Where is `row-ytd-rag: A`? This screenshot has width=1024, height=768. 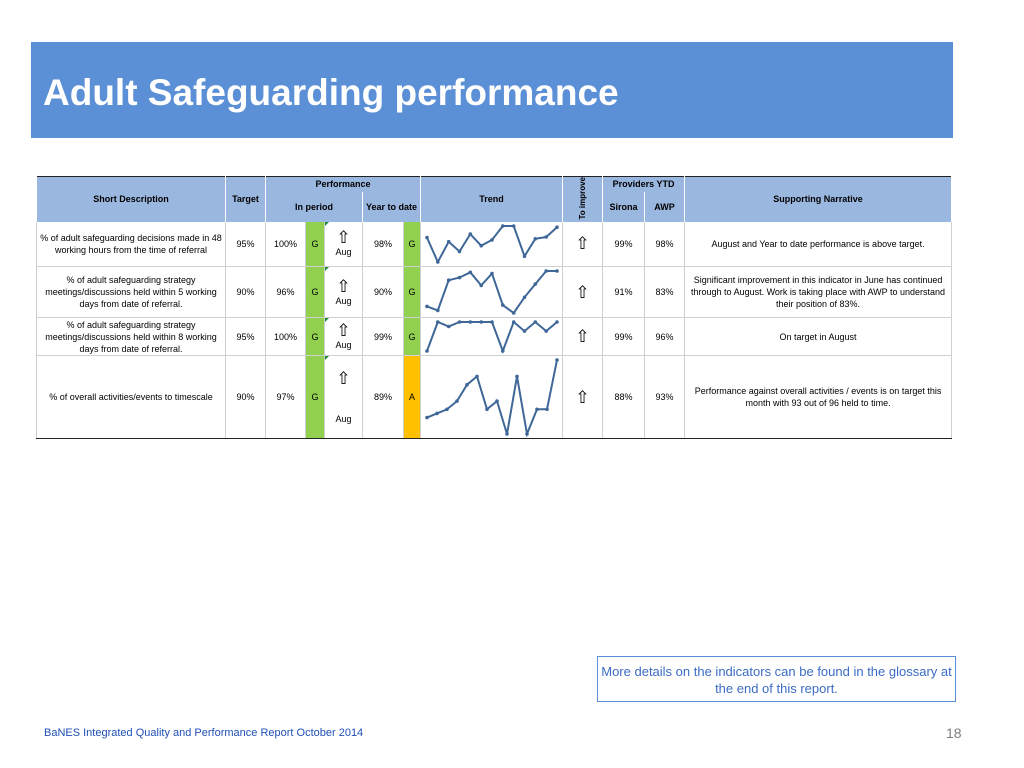 row-ytd-rag: A is located at coordinates (412, 397).